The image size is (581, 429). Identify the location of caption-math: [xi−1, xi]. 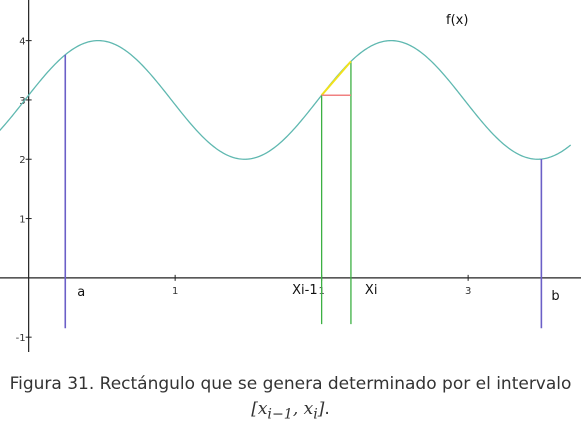
(288, 411).